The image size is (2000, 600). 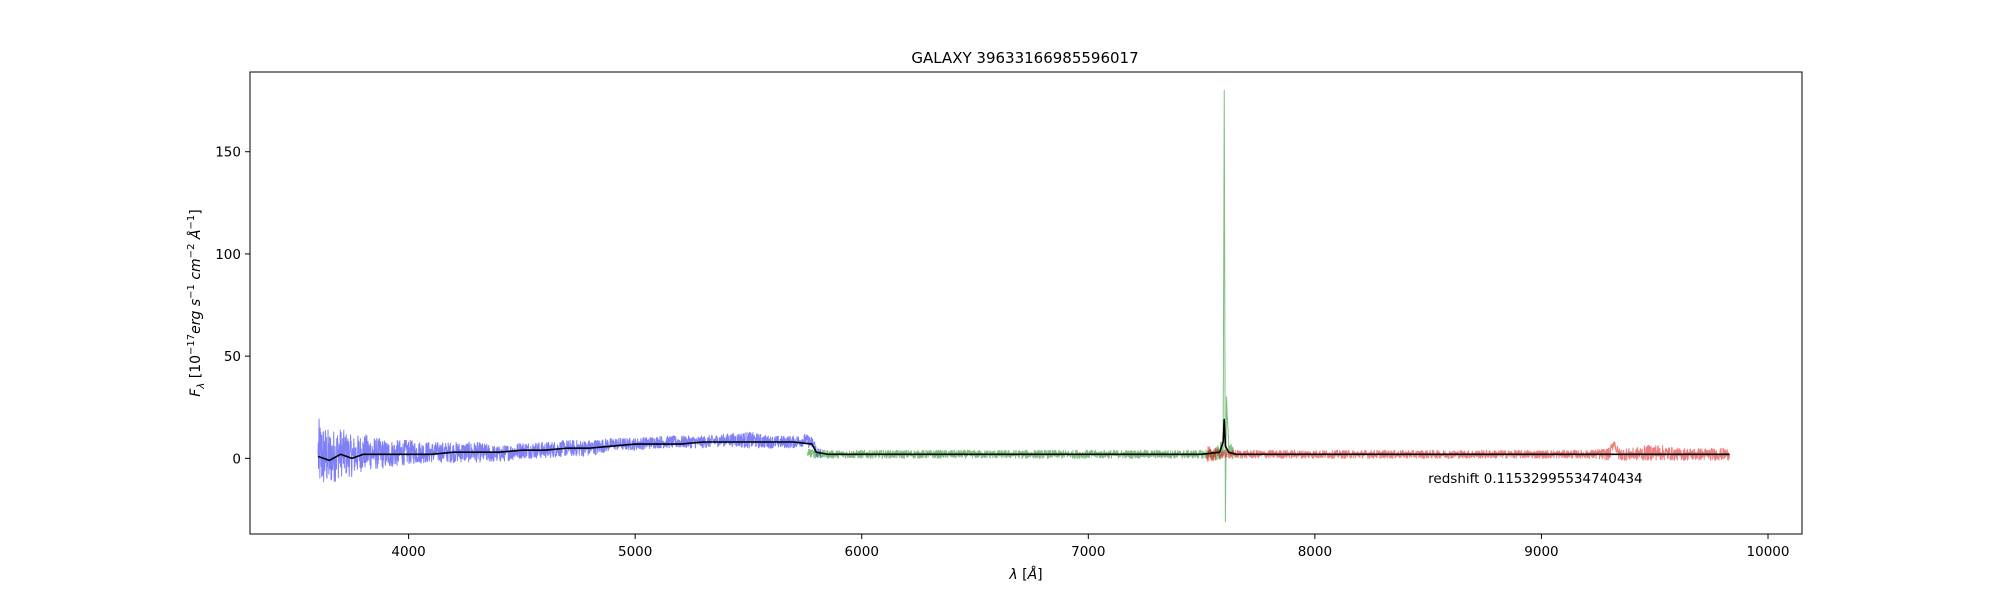 What do you see at coordinates (196, 369) in the screenshot?
I see `y-label-open: [10` at bounding box center [196, 369].